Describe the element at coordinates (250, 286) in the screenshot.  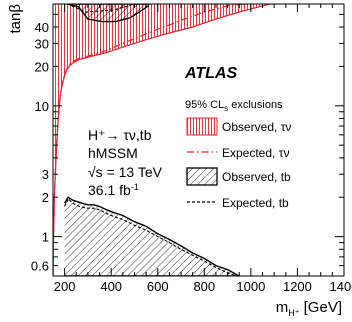
I see `x-tick-label: 1000` at that location.